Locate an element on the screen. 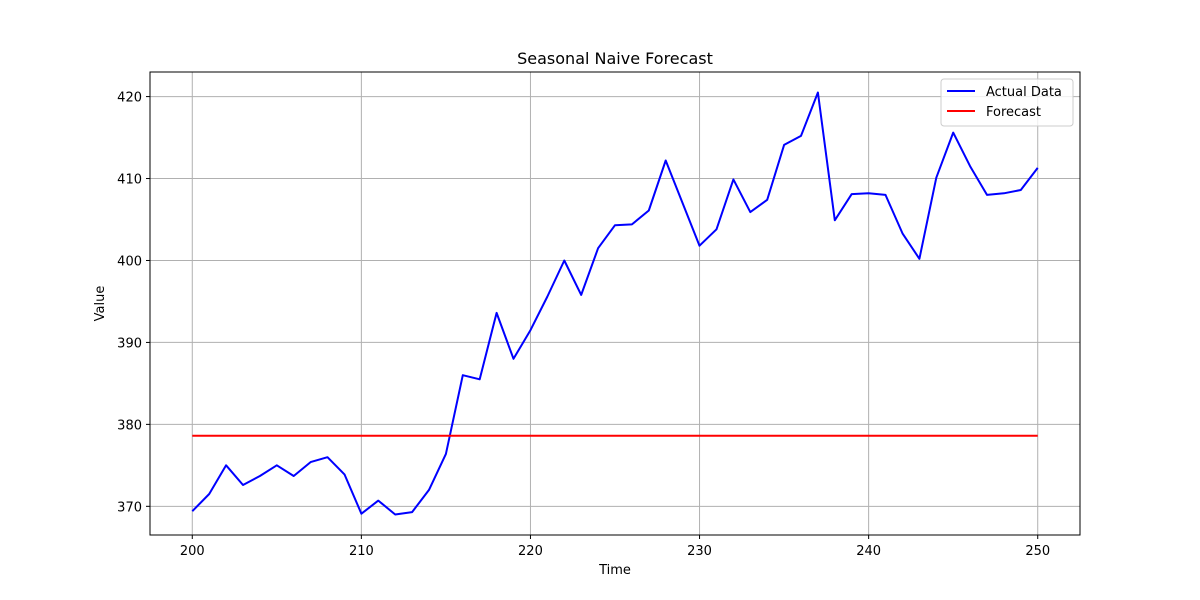  x-tick-label: 210 is located at coordinates (361, 551).